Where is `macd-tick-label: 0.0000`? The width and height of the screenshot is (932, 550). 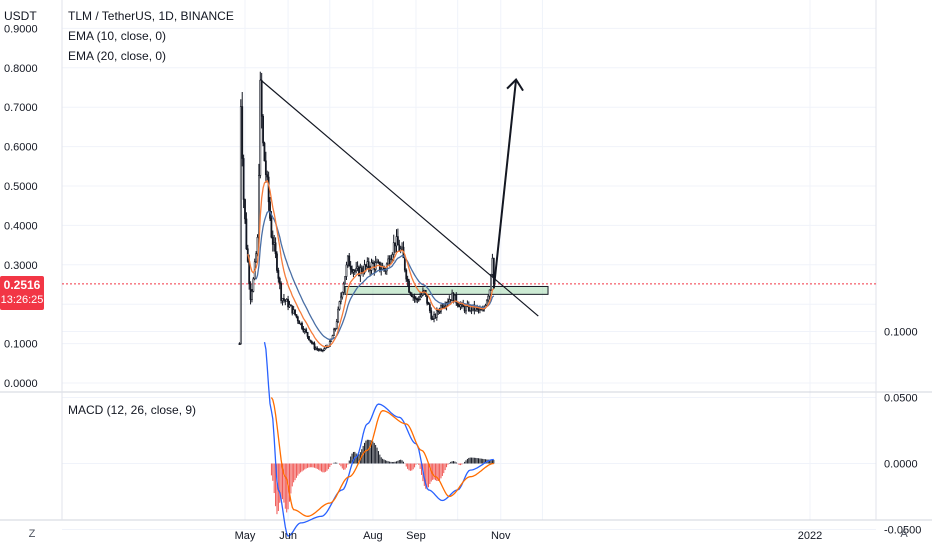 macd-tick-label: 0.0000 is located at coordinates (901, 465).